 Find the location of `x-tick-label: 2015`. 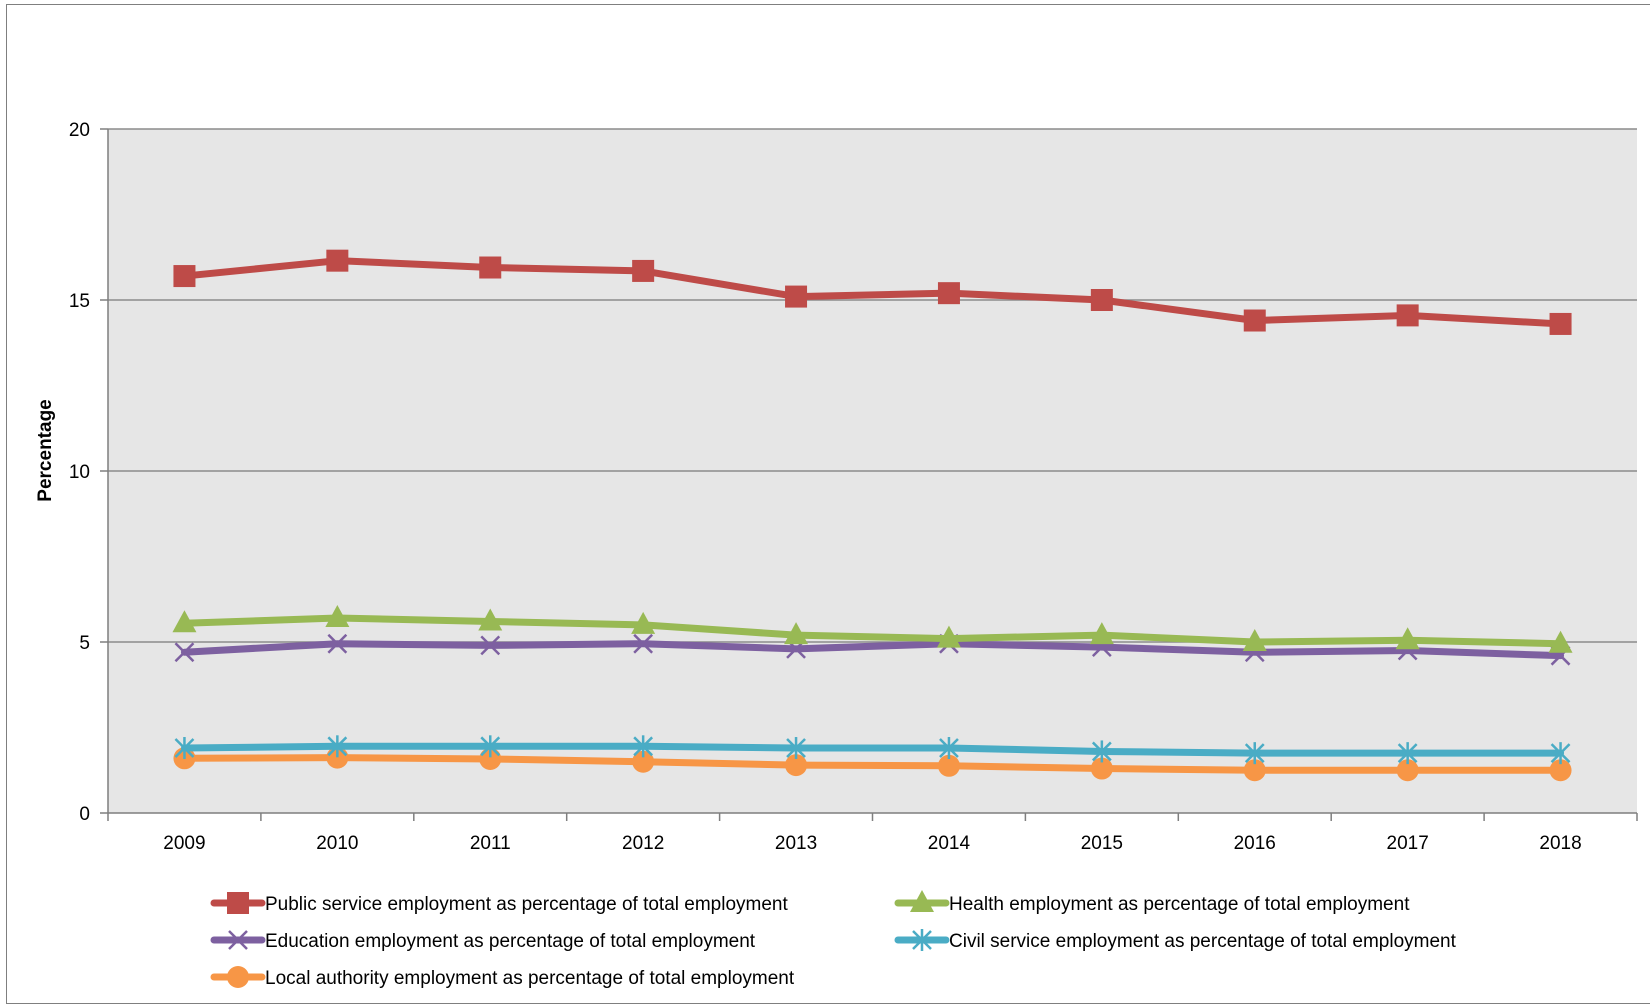

x-tick-label: 2015 is located at coordinates (1102, 843).